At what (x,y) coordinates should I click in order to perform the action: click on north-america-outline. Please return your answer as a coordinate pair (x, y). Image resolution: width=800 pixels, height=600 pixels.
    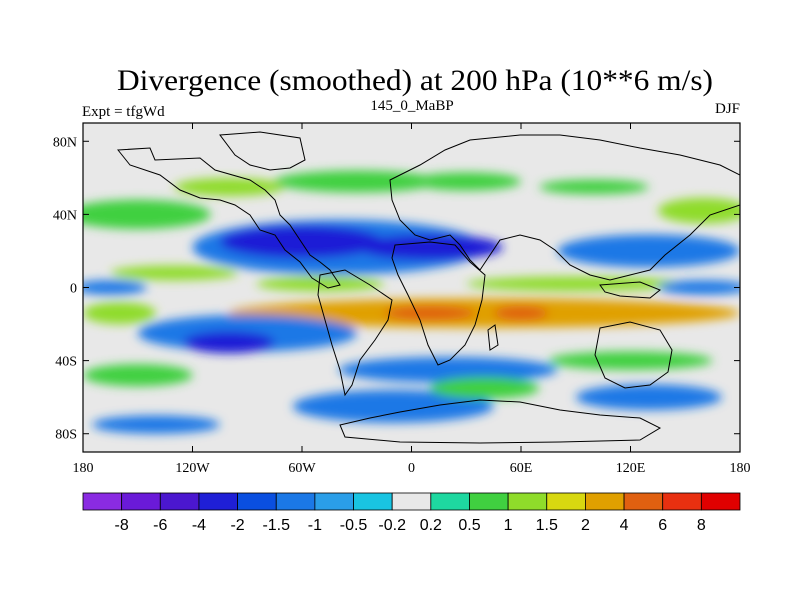
    Looking at the image, I should click on (229, 218).